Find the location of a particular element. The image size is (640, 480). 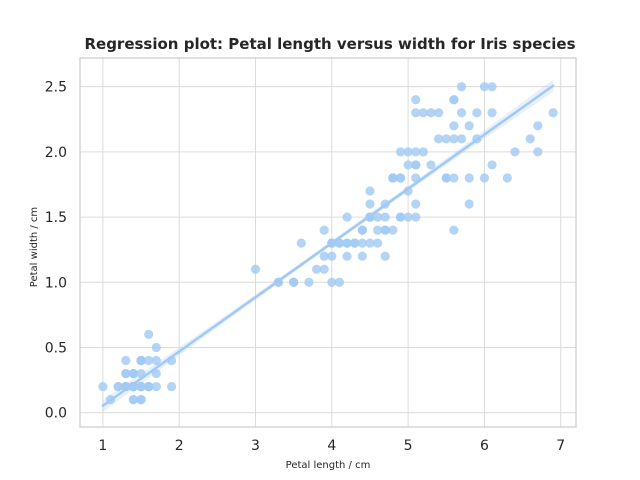

y-tick-label: 1.0 is located at coordinates (56, 283).